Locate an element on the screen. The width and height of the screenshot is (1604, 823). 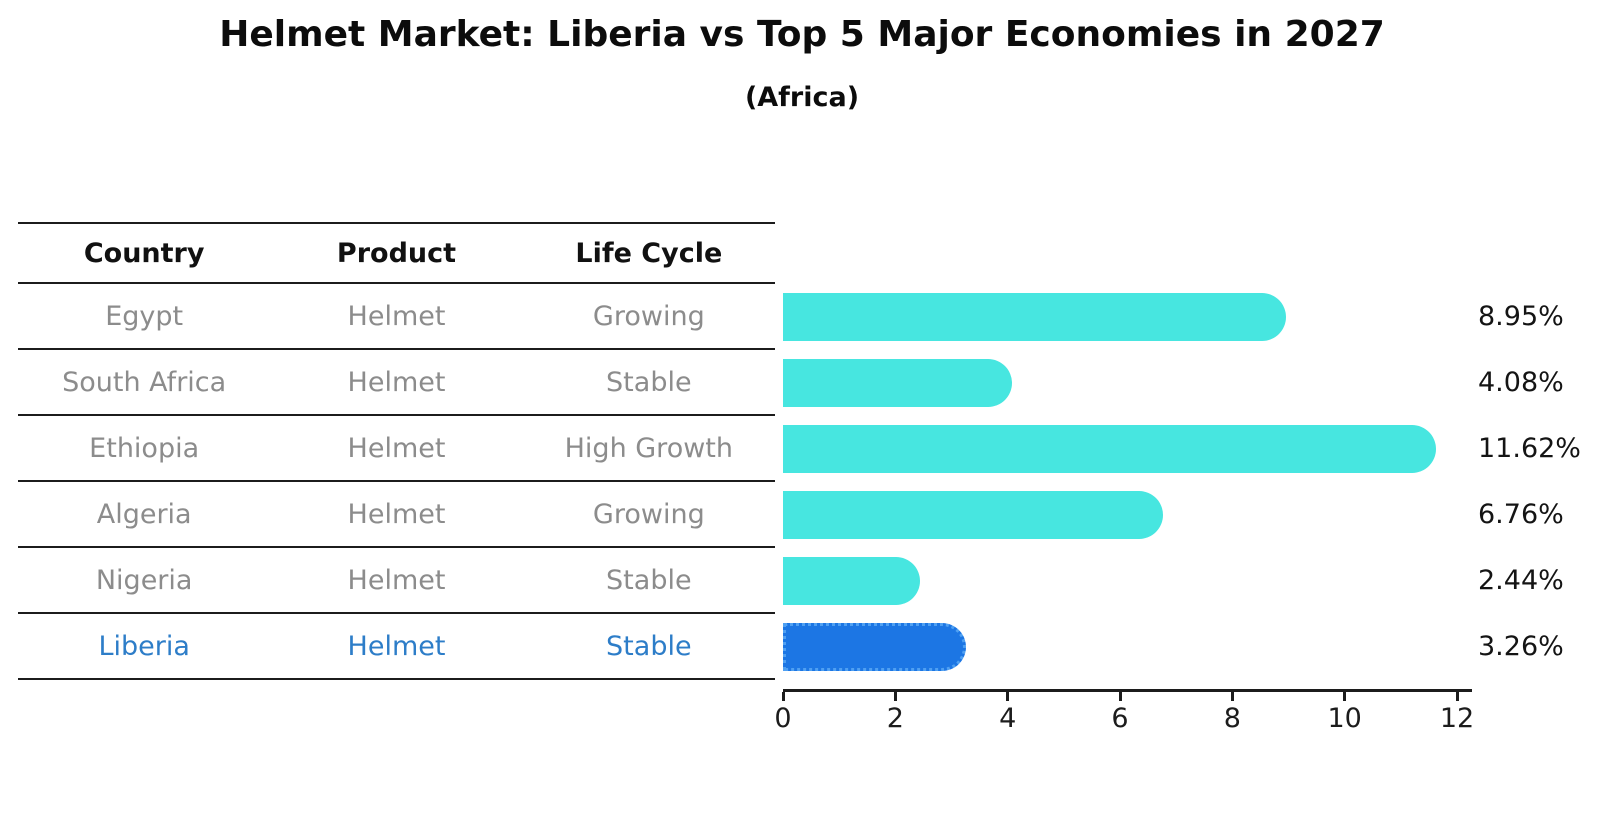
cell-life-cycle: High Growth is located at coordinates (648, 448).